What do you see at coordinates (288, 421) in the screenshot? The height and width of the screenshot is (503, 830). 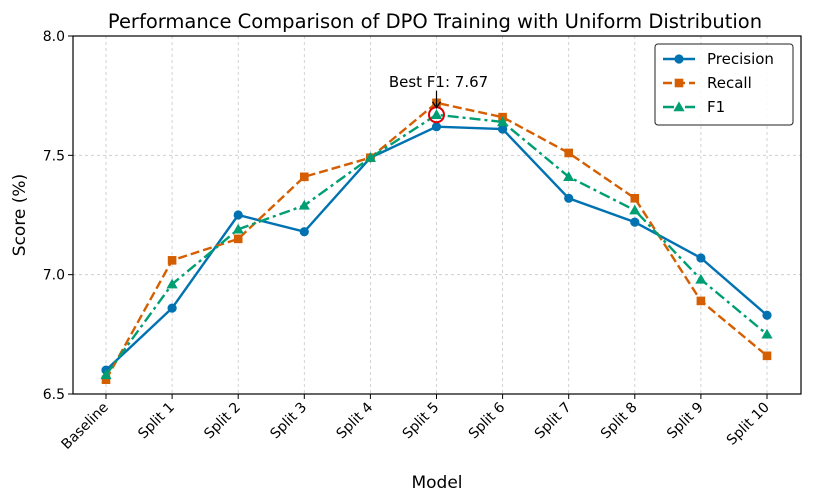 I see `x-tick-label: Split 3` at bounding box center [288, 421].